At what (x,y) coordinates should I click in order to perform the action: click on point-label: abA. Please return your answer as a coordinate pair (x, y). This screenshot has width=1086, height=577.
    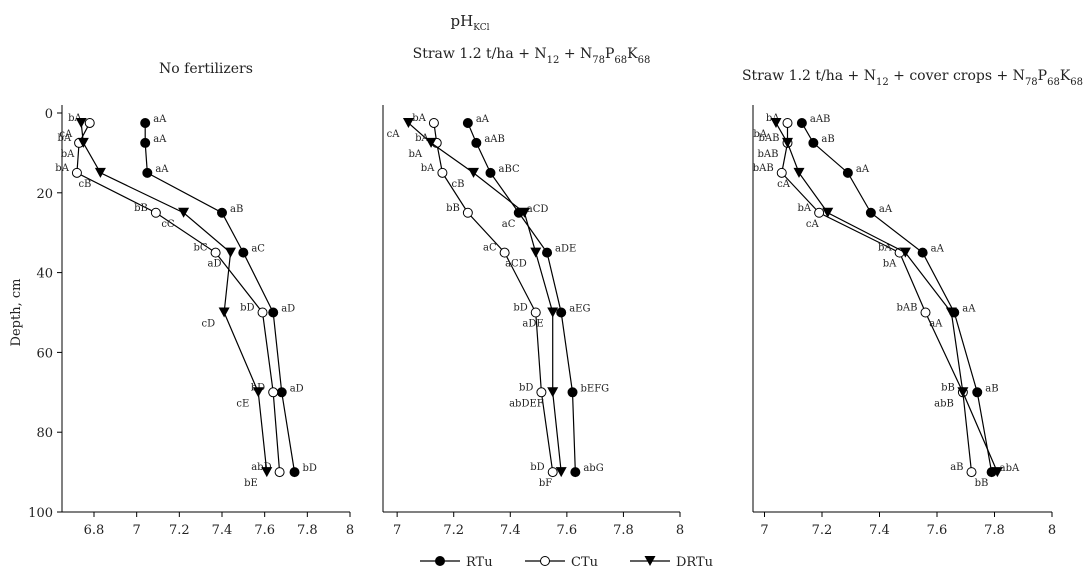
    Looking at the image, I should click on (1010, 468).